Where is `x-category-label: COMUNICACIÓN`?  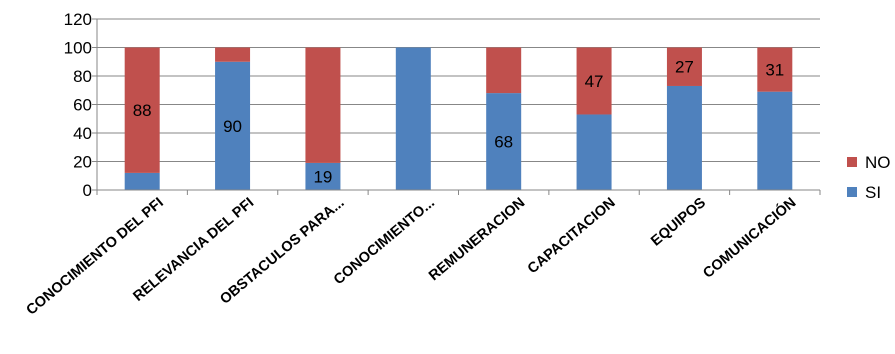 x-category-label: COMUNICACIÓN is located at coordinates (749, 237).